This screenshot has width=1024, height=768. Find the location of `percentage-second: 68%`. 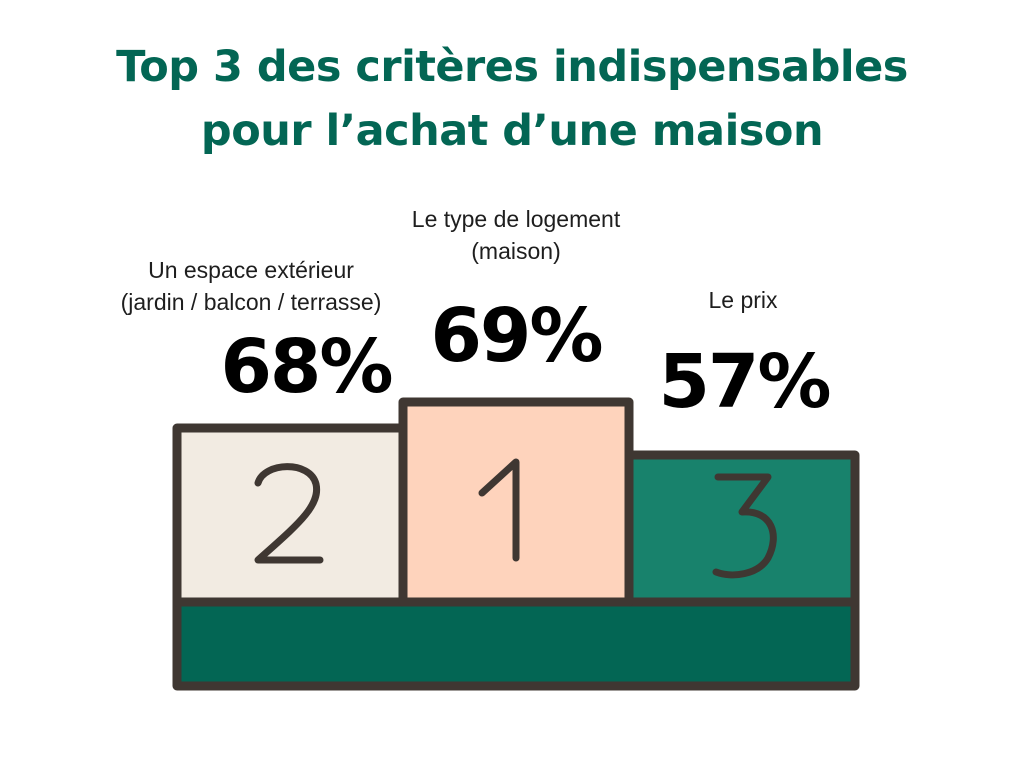

percentage-second: 68% is located at coordinates (306, 367).